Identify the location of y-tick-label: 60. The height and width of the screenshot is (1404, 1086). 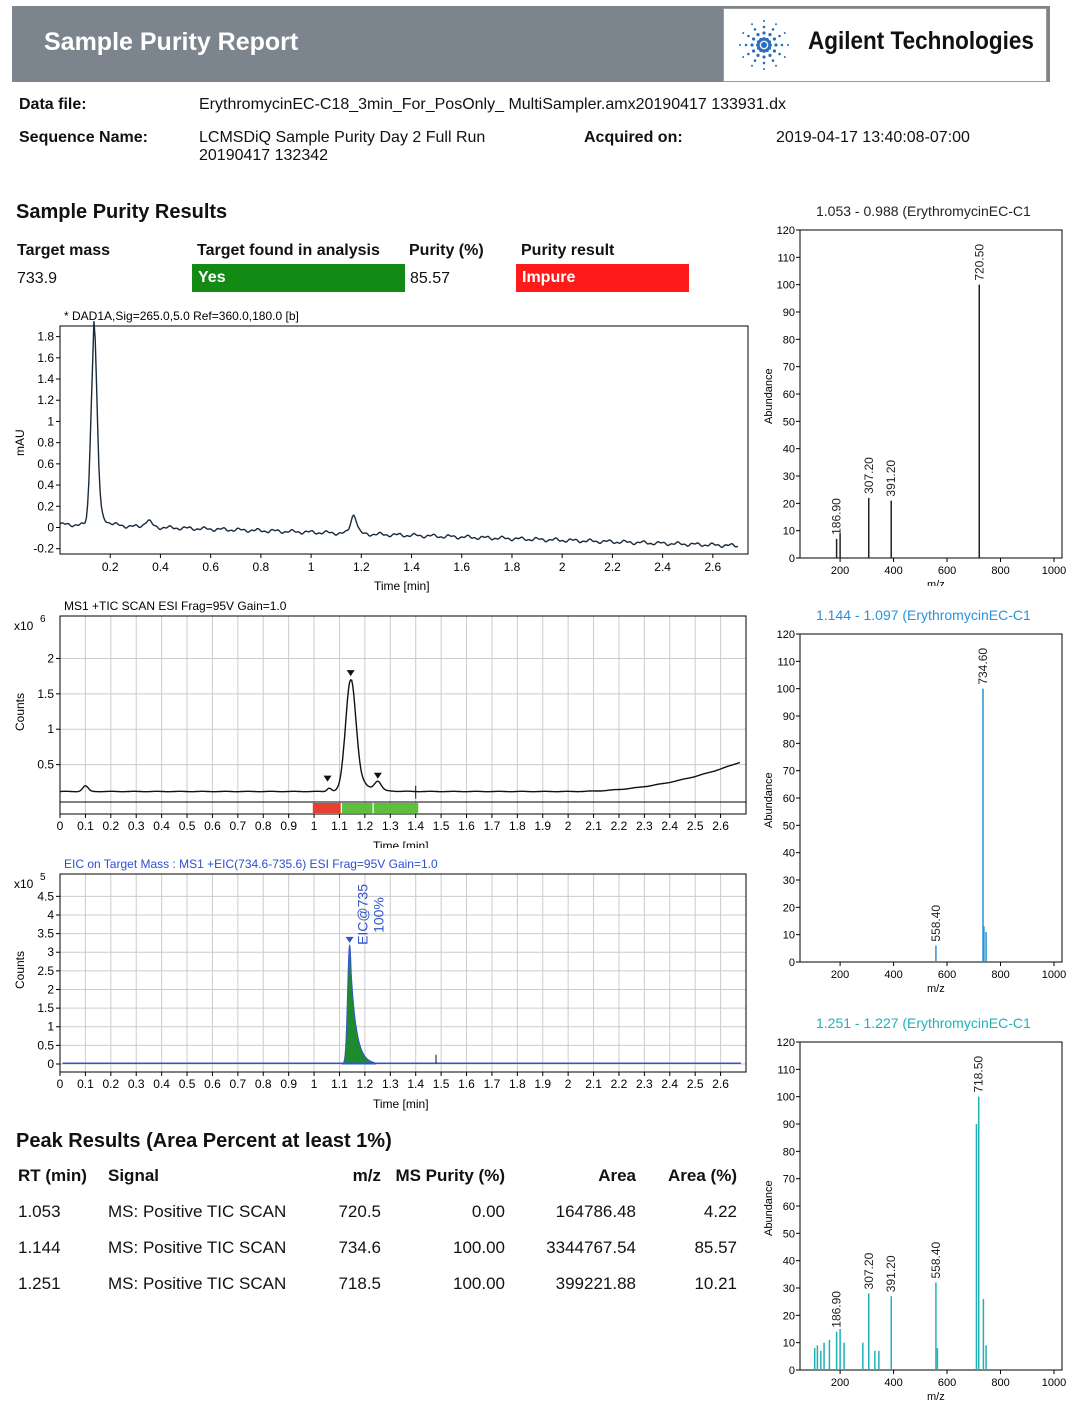
(789, 799).